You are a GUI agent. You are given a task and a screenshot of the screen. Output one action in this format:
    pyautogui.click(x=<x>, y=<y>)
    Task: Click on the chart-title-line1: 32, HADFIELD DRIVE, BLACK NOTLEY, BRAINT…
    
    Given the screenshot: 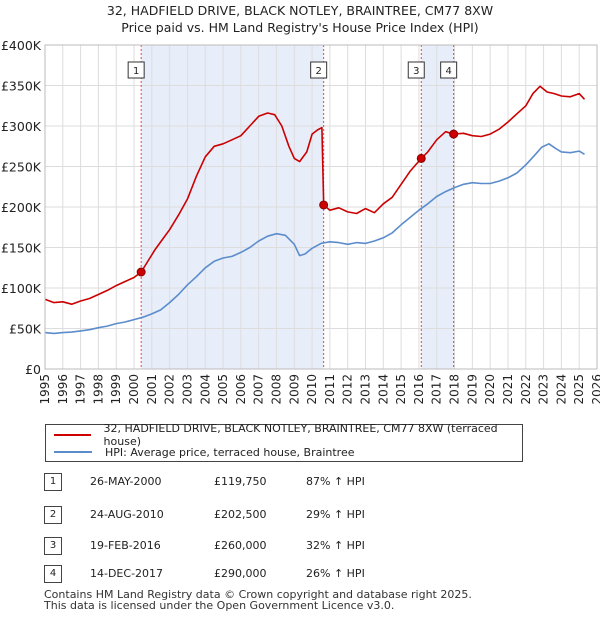 What is the action you would take?
    pyautogui.click(x=300, y=10)
    